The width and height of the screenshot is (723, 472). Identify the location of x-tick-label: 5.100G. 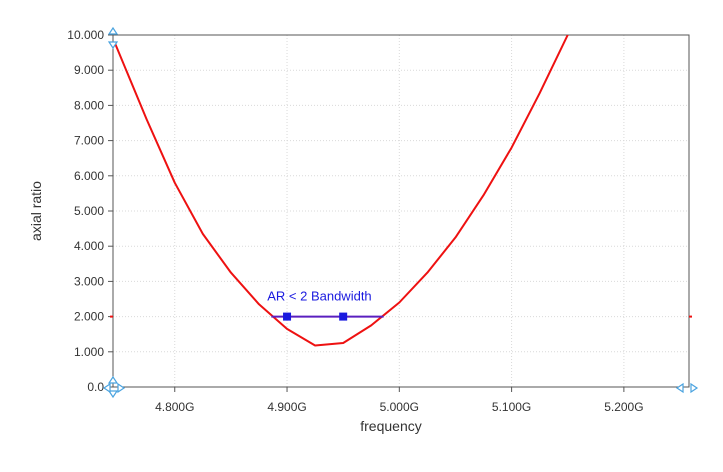
(511, 407).